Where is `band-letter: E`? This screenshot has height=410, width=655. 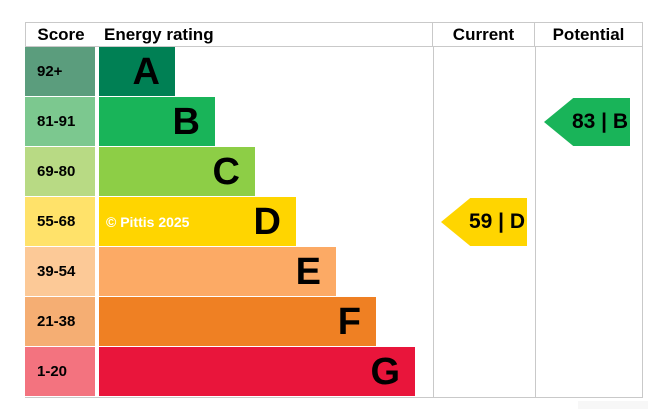
band-letter: E is located at coordinates (308, 271).